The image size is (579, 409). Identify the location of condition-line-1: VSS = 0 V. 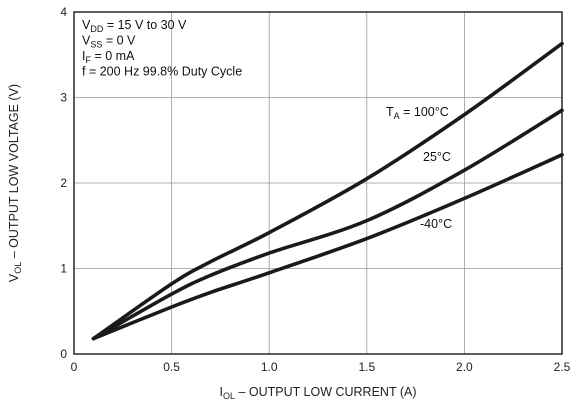
(109, 42).